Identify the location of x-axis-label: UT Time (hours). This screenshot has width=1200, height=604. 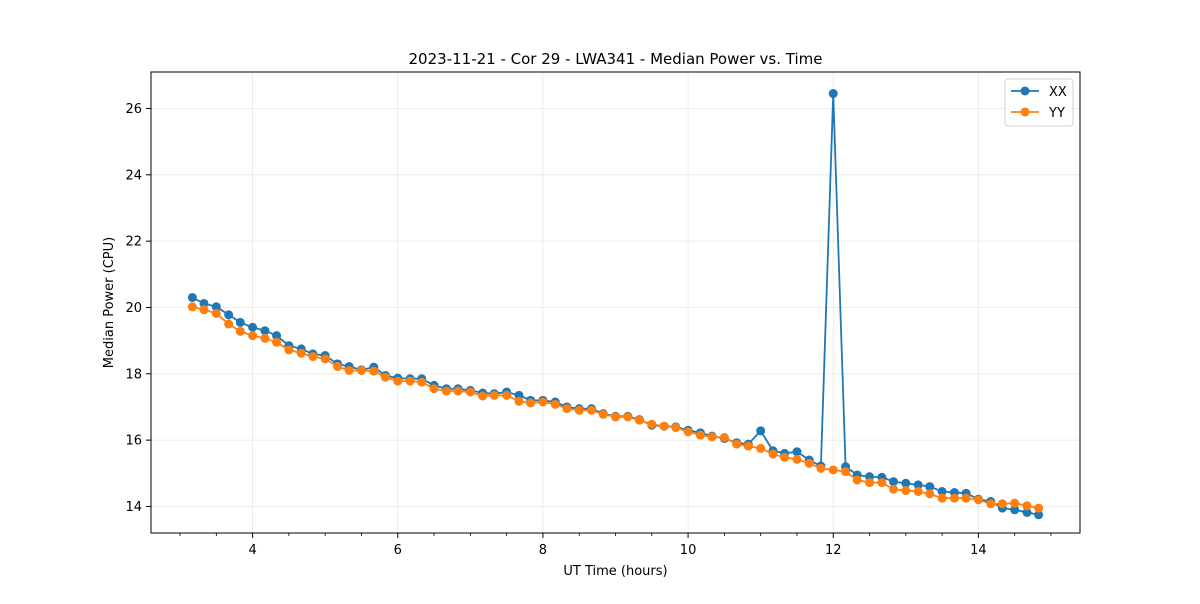
(615, 571).